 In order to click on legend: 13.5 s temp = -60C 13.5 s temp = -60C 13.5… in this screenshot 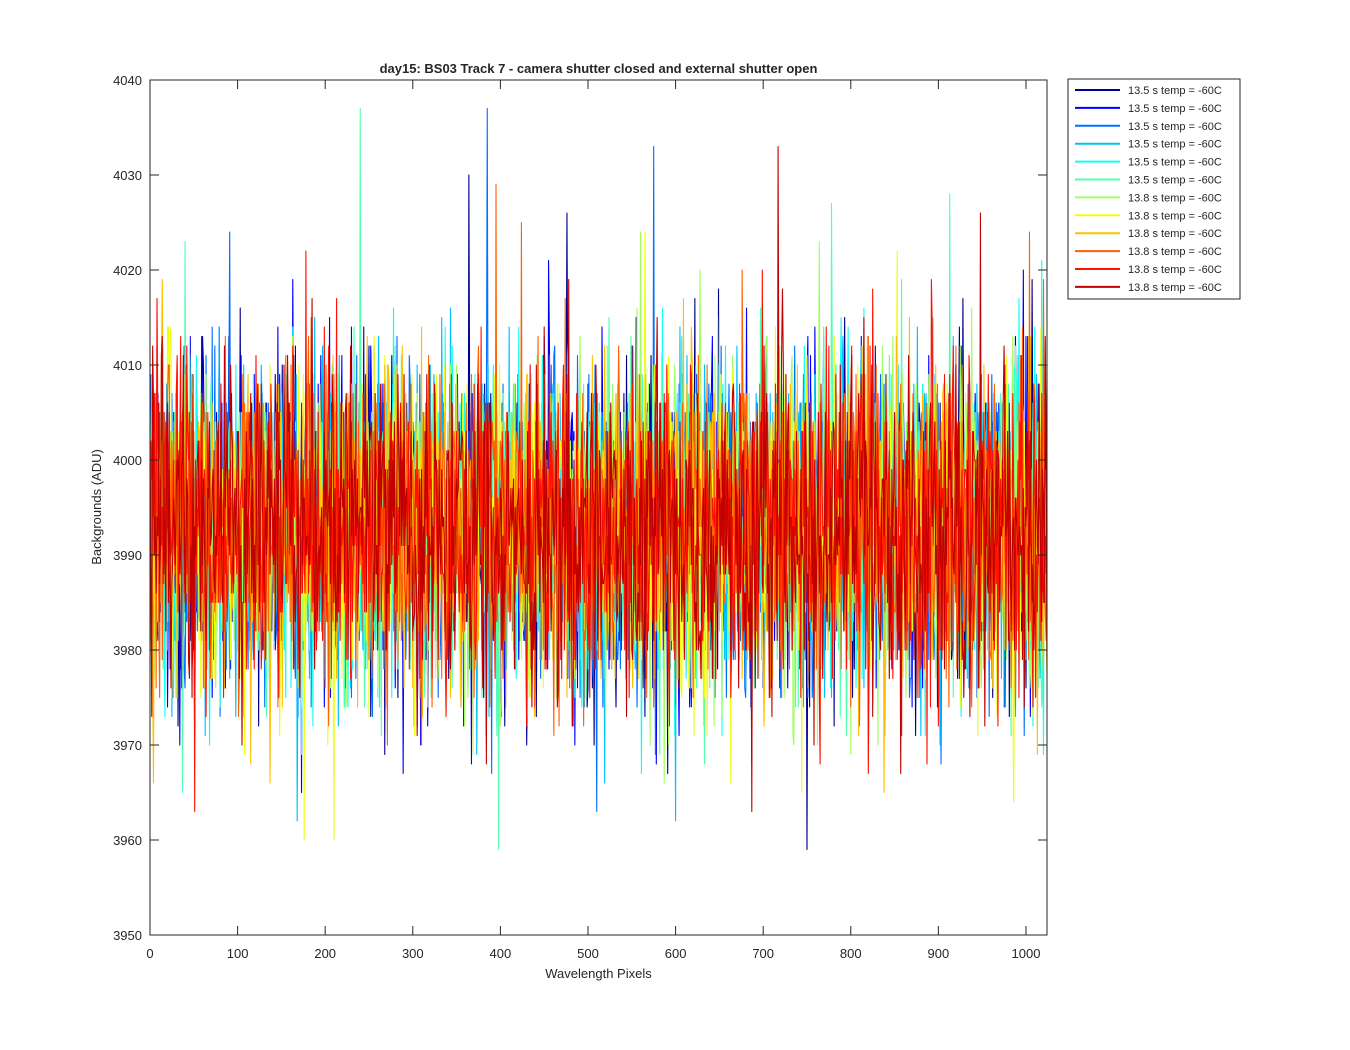, I will do `click(1154, 189)`.